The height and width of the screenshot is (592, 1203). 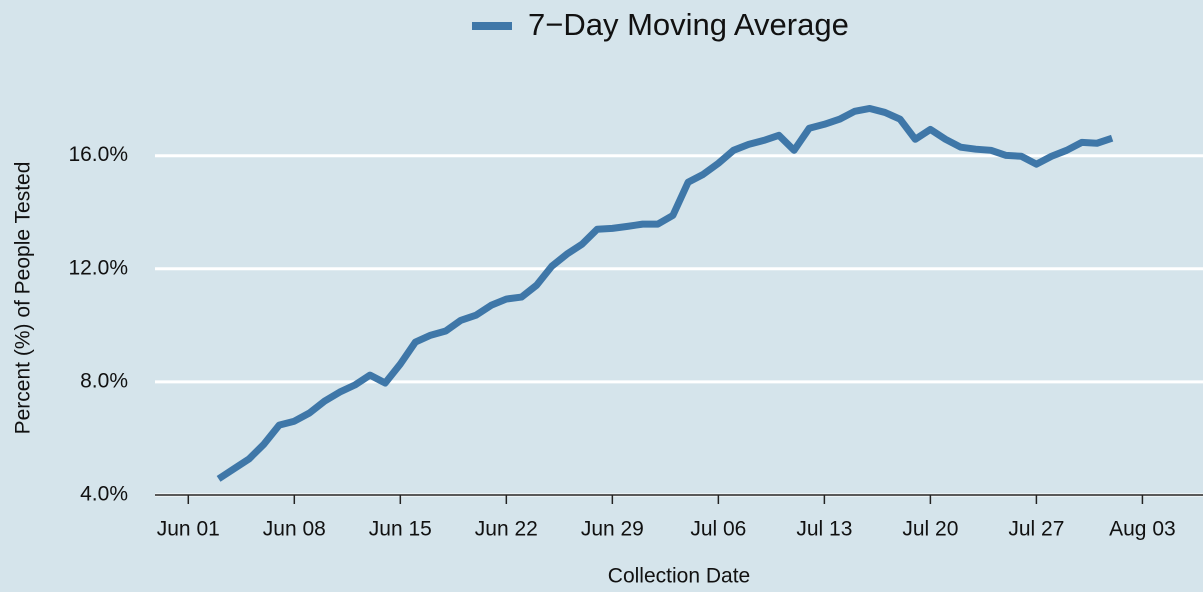 I want to click on y-tick-label: 12.0%, so click(x=98, y=267).